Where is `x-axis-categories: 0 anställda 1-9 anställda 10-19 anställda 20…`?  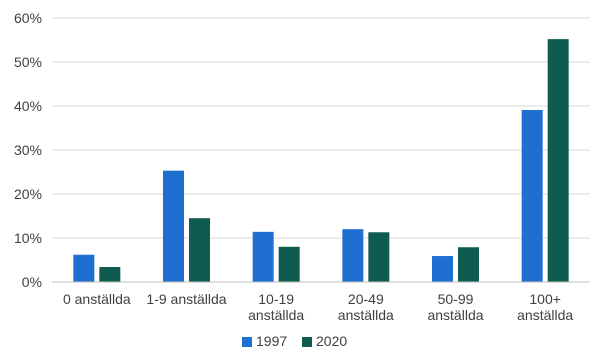 x-axis-categories: 0 anställda 1-9 anställda 10-19 anställda 20… is located at coordinates (318, 307).